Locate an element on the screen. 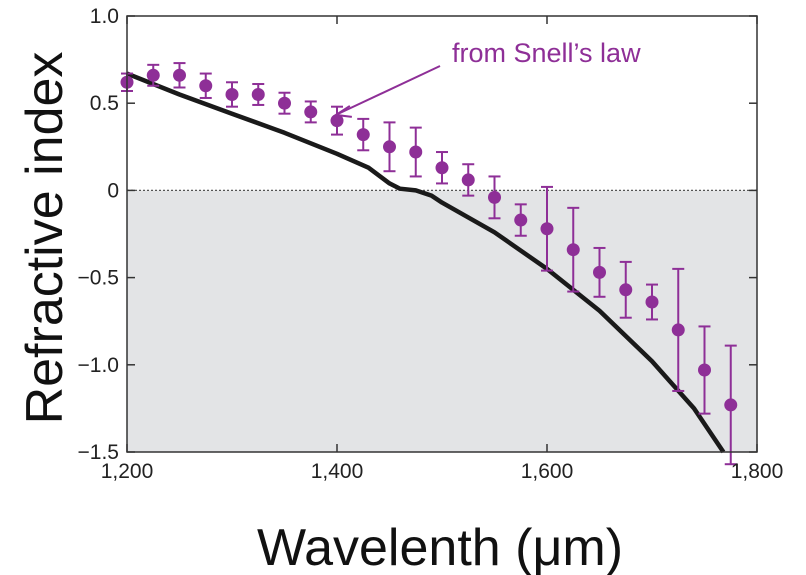 The width and height of the screenshot is (806, 575). y-axis-title: Refractive index is located at coordinates (45, 238).